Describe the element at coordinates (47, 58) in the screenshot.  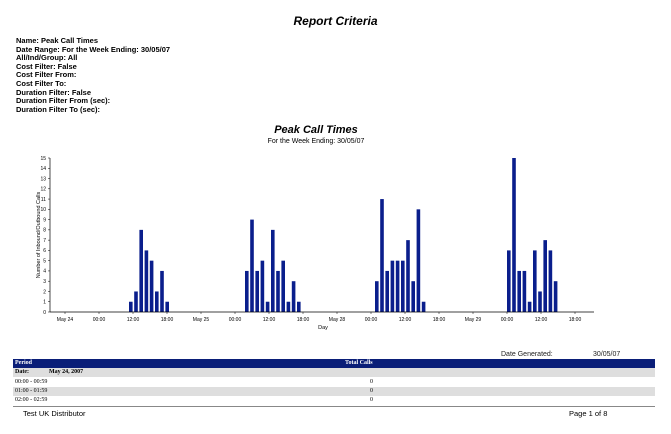
I see `criteria-scope: All/Ind/Group: All` at that location.